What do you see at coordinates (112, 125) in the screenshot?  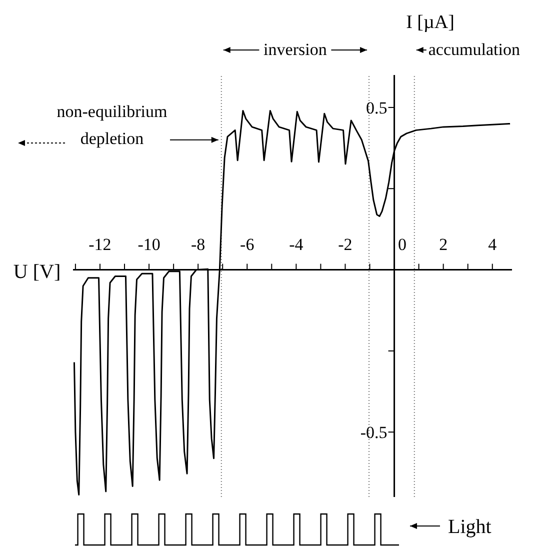 I see `annotation: non-equilibrium depletion` at bounding box center [112, 125].